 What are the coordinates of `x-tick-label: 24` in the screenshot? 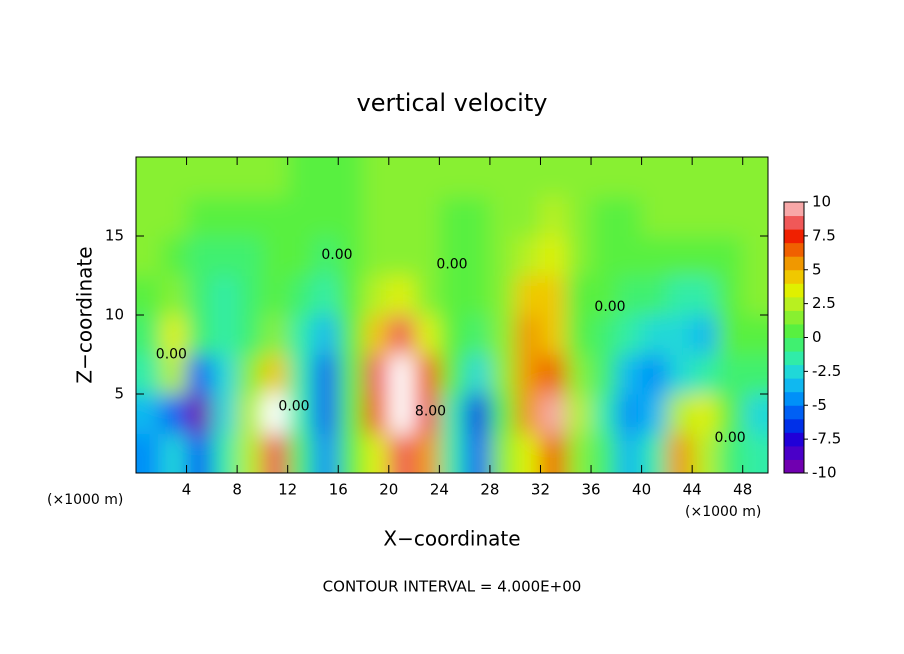 It's located at (439, 490).